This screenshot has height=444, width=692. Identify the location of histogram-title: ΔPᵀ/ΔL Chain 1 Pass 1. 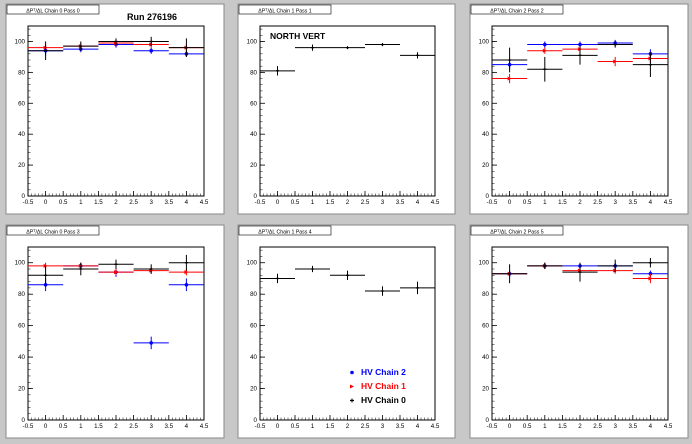
(285, 11).